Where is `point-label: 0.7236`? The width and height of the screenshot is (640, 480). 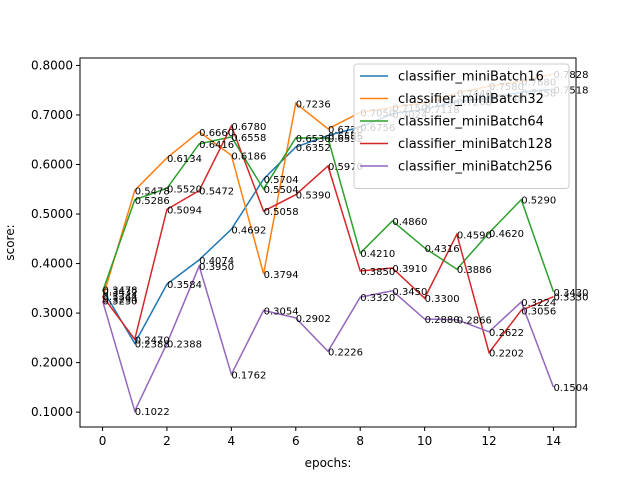 point-label: 0.7236 is located at coordinates (313, 104).